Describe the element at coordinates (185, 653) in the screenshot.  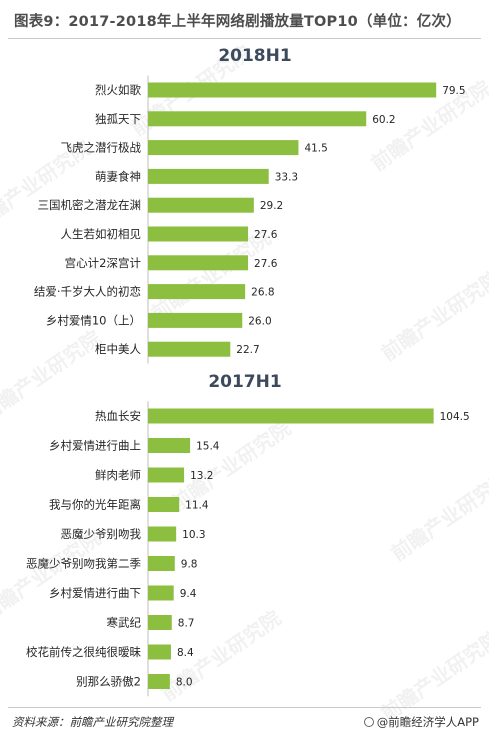
I see `value-label-2017: 8.4` at that location.